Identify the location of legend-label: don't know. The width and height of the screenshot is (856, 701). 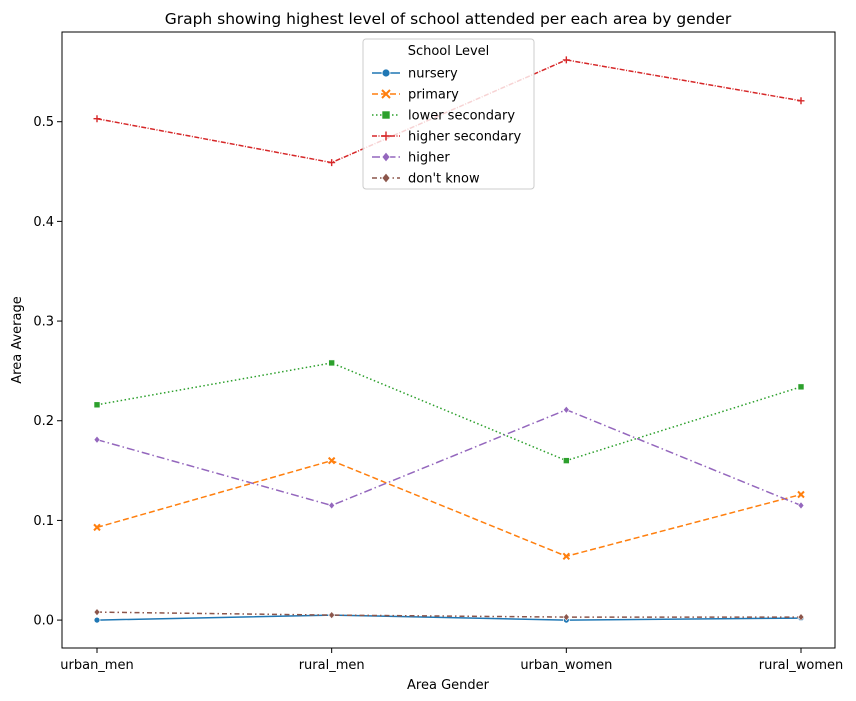
(444, 179).